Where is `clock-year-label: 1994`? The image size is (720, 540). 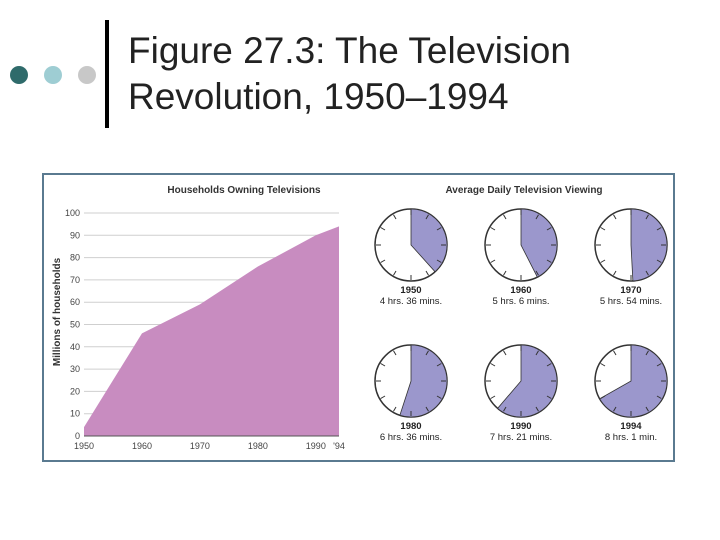
clock-year-label: 1994 is located at coordinates (631, 426).